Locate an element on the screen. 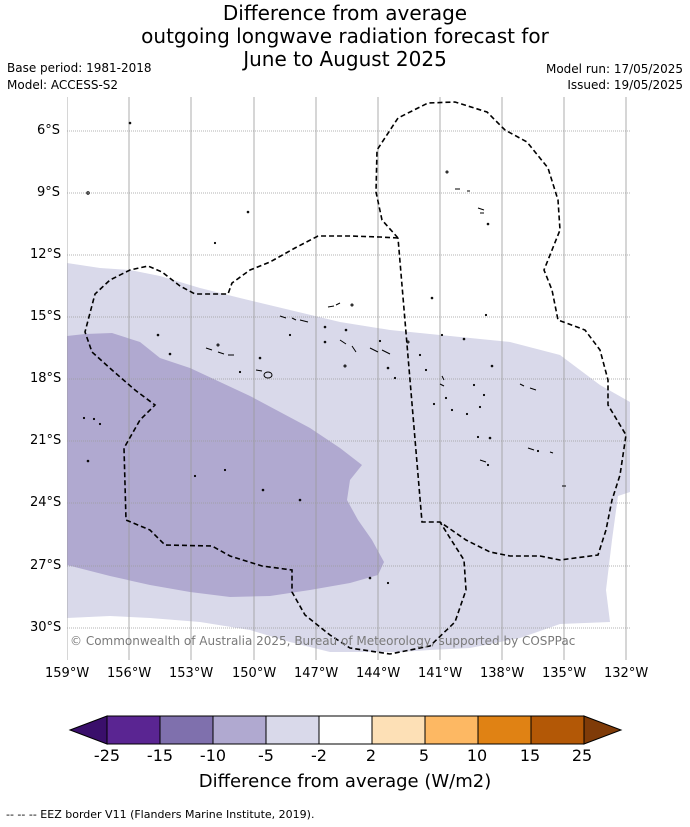  lat-label: 9°S is located at coordinates (49, 192).